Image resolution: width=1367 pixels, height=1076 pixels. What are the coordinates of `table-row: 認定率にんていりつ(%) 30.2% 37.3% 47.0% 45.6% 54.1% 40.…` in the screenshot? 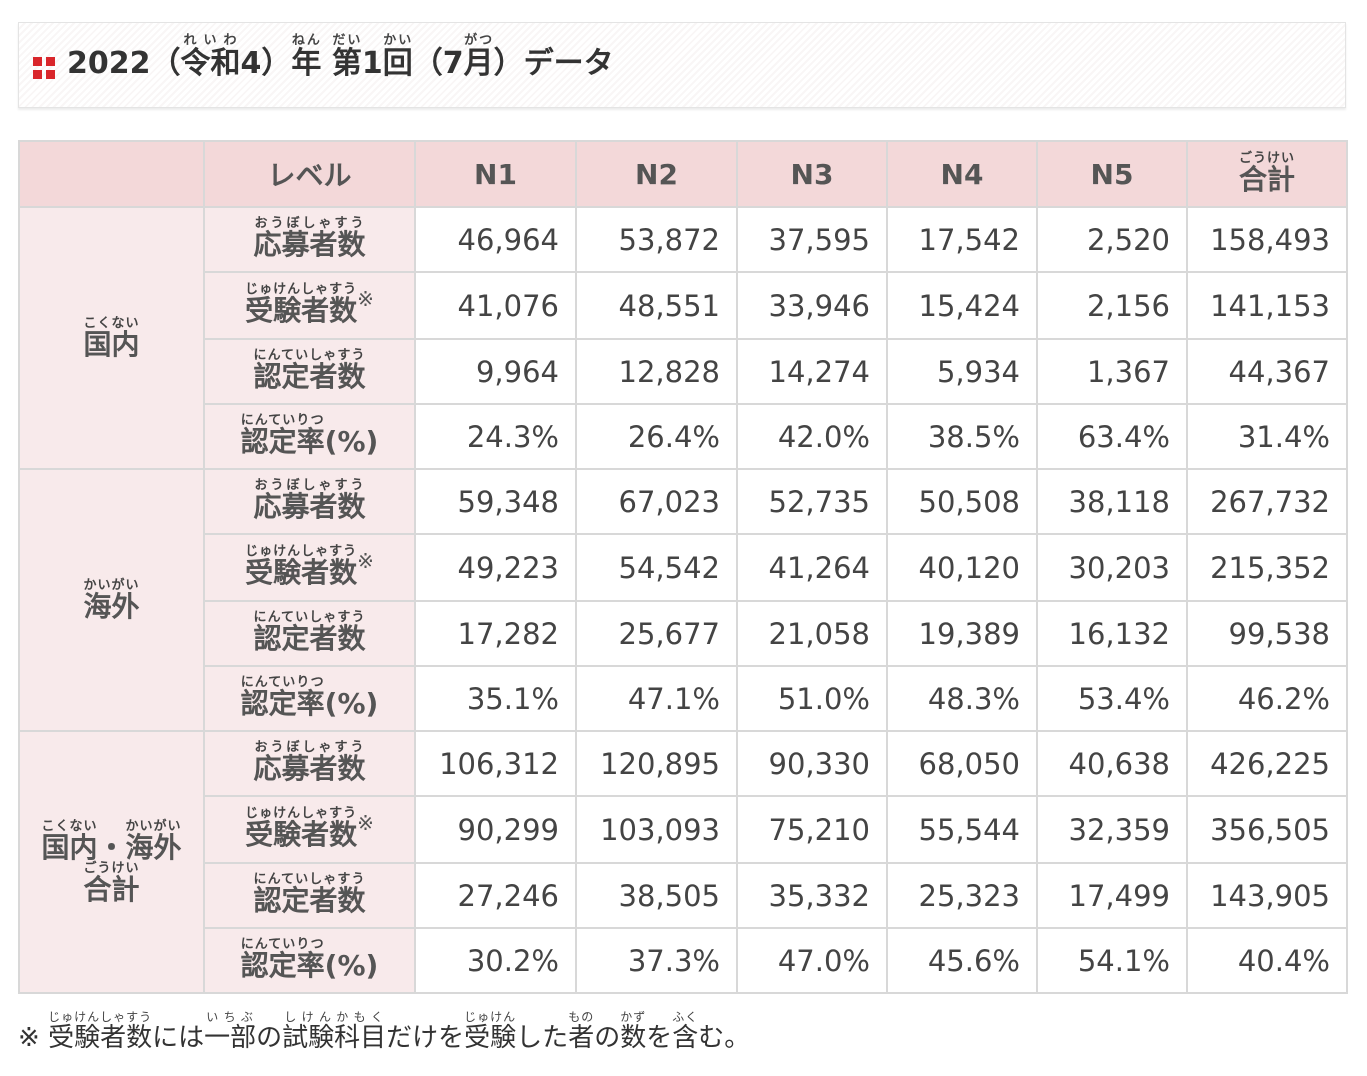 It's located at (683, 960).